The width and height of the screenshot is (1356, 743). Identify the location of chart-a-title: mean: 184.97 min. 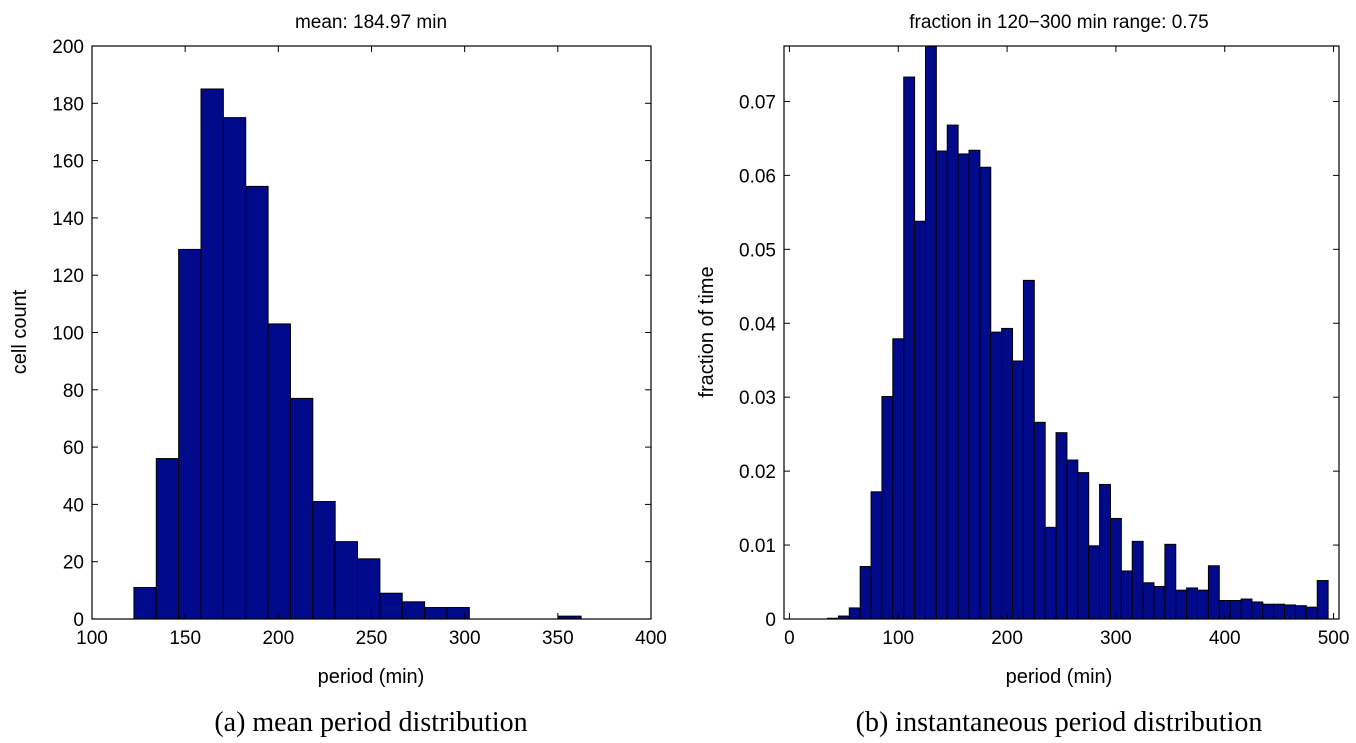
(371, 22).